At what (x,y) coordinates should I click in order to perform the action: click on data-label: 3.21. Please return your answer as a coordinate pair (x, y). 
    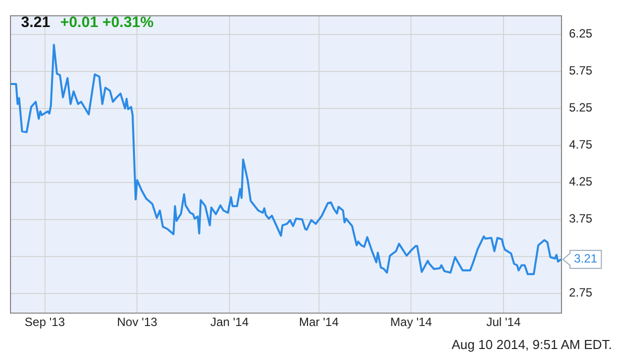
    Looking at the image, I should click on (586, 259).